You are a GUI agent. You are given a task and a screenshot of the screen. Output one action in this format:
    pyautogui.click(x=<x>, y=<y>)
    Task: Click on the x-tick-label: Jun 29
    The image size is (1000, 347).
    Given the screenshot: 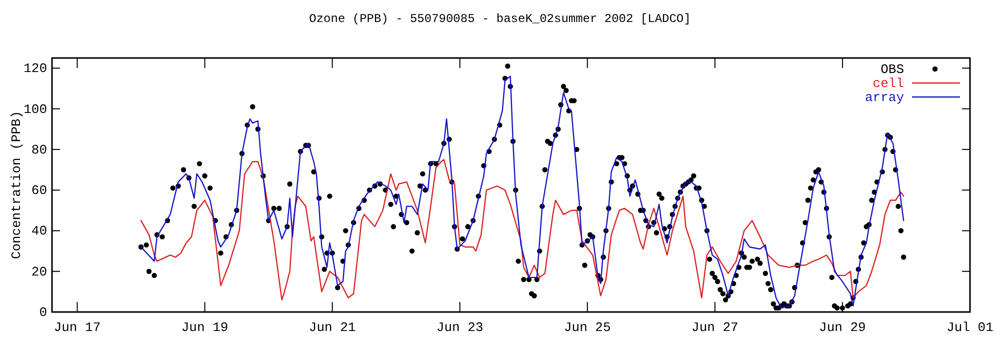 What is the action you would take?
    pyautogui.click(x=842, y=327)
    